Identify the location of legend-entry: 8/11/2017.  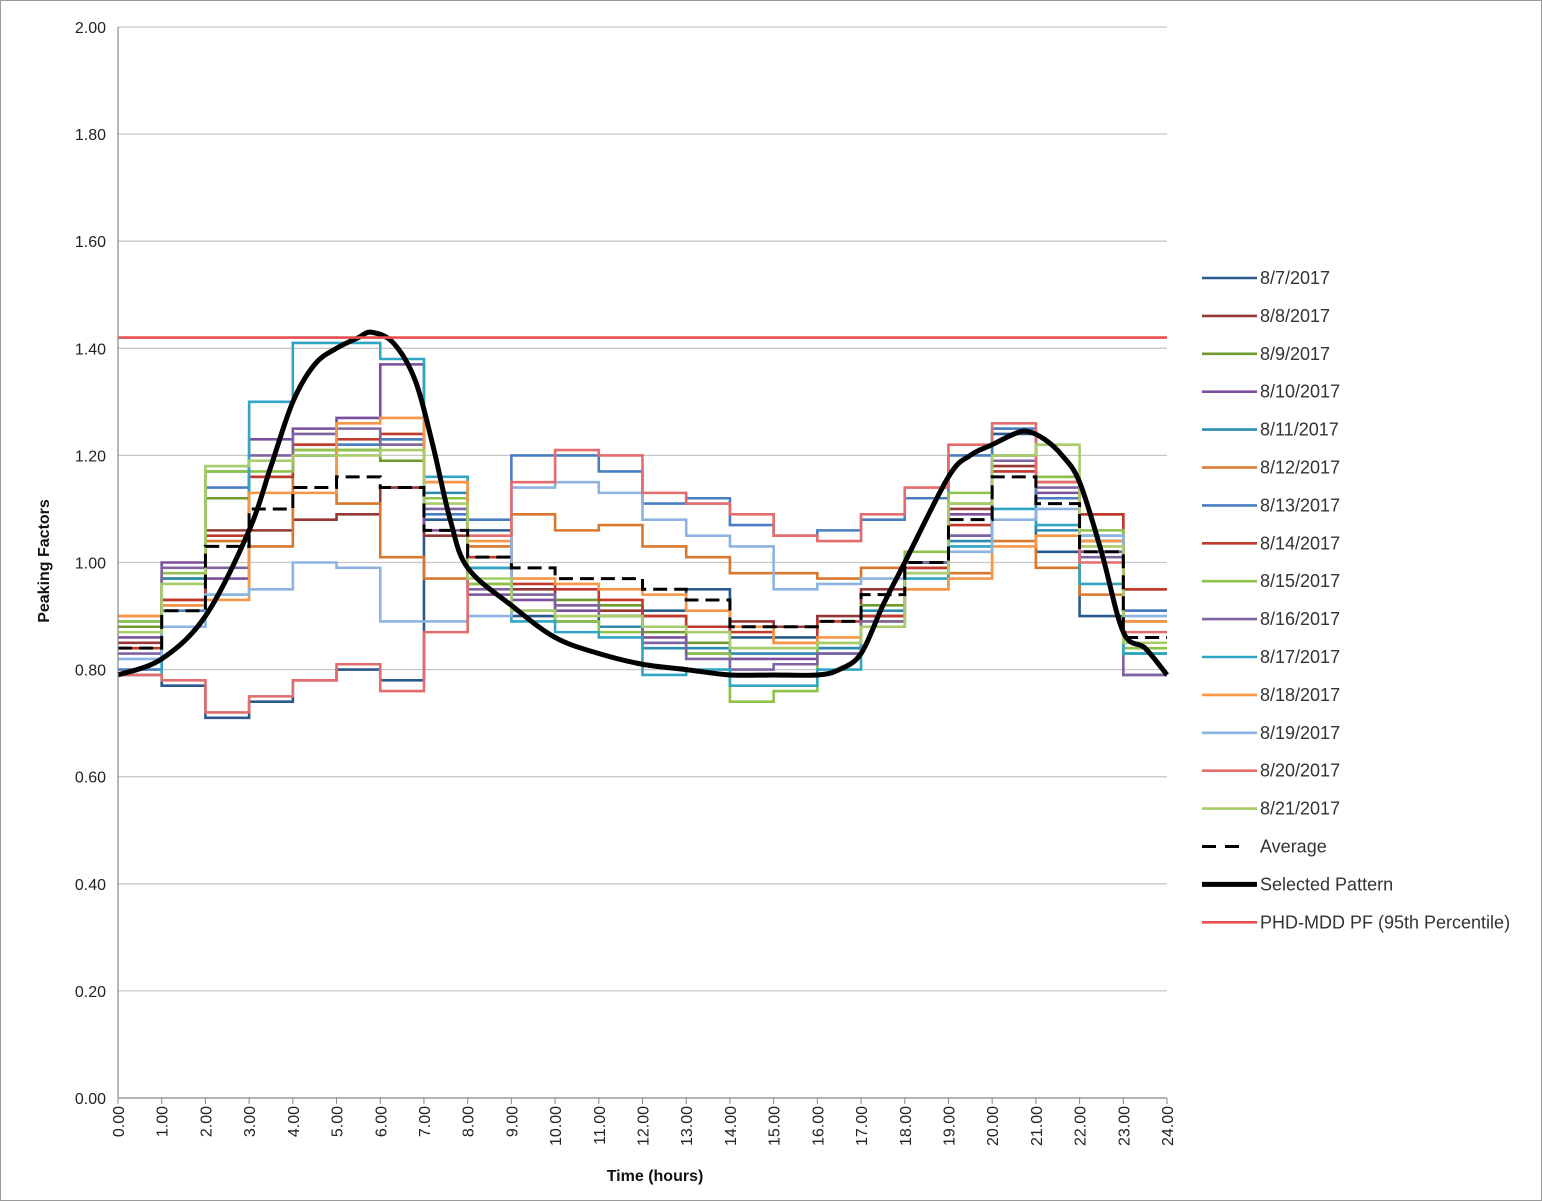
(1270, 430).